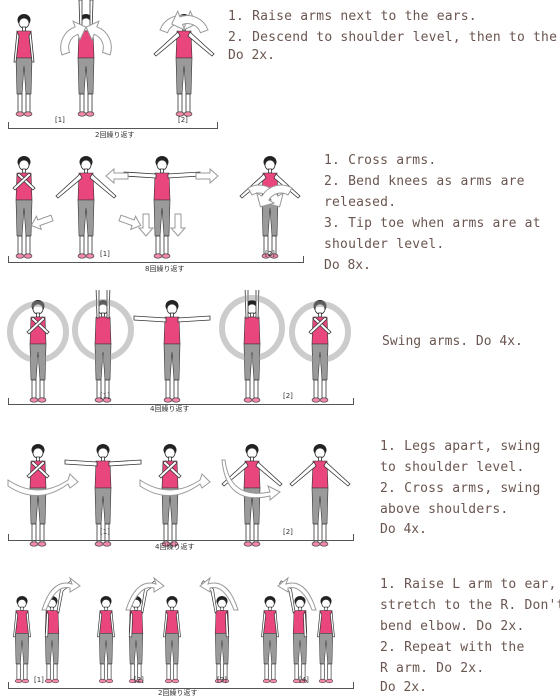 This screenshot has width=560, height=700. What do you see at coordinates (432, 223) in the screenshot?
I see `instruction-step: 3. Tip toe when arms are at` at bounding box center [432, 223].